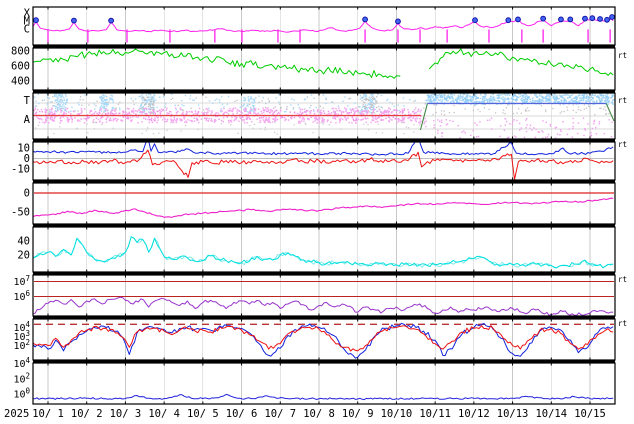  I want to click on y-tick-label: A, so click(27, 120).